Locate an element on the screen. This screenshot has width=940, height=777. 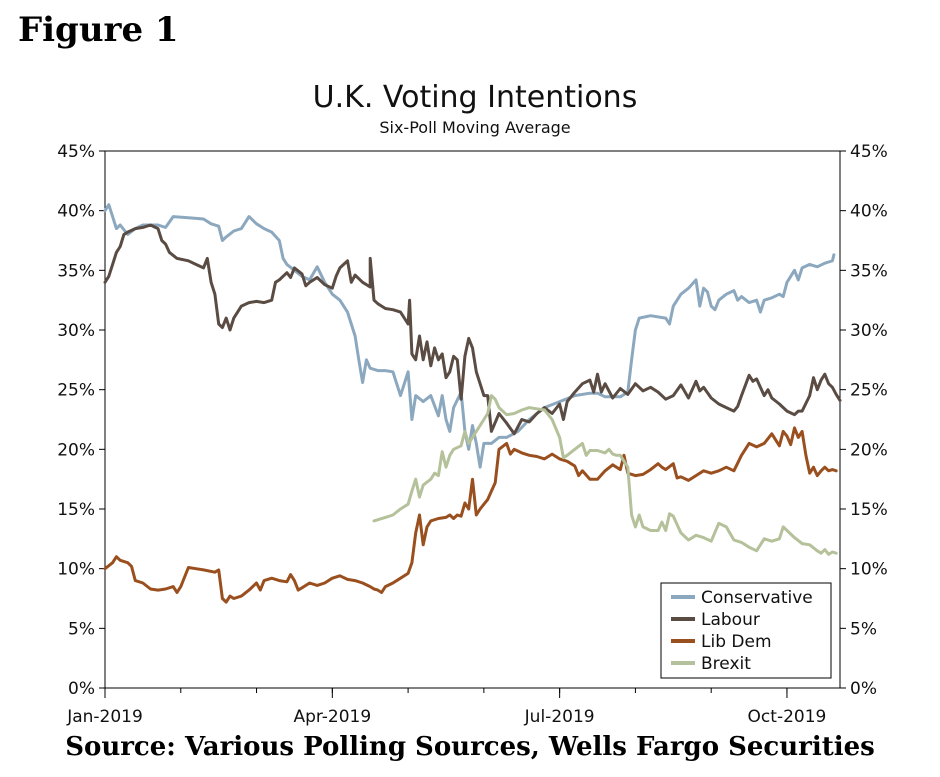
y-tick-label-right: 0% is located at coordinates (863, 689).